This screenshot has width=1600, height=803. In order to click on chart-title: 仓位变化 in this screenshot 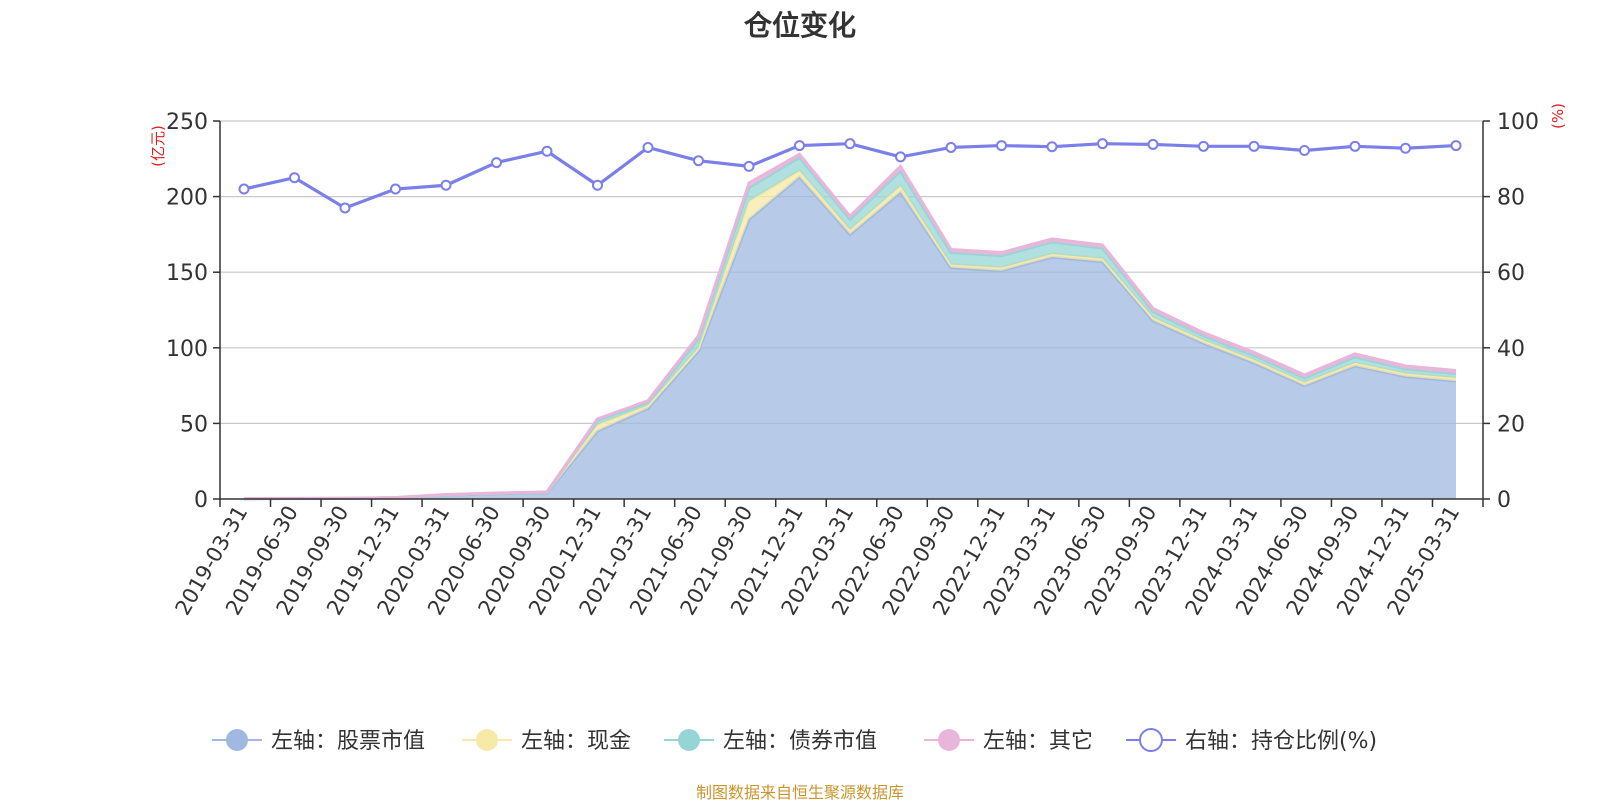, I will do `click(799, 25)`.